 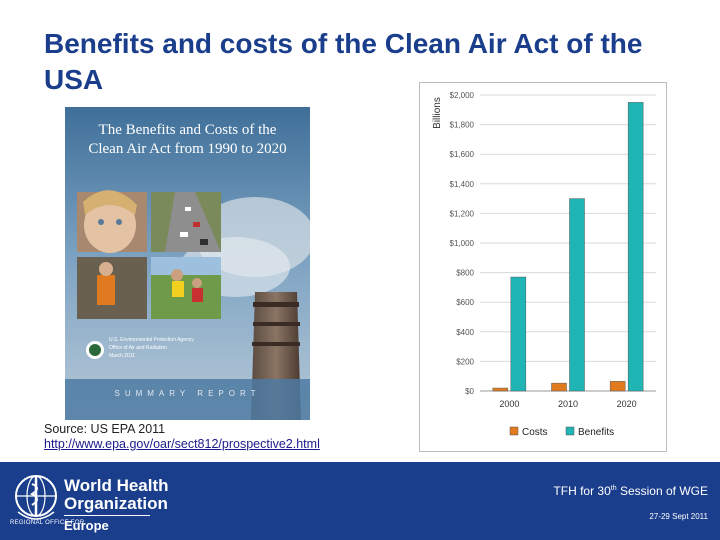 What do you see at coordinates (617, 386) in the screenshot?
I see `bar-costs-2020` at bounding box center [617, 386].